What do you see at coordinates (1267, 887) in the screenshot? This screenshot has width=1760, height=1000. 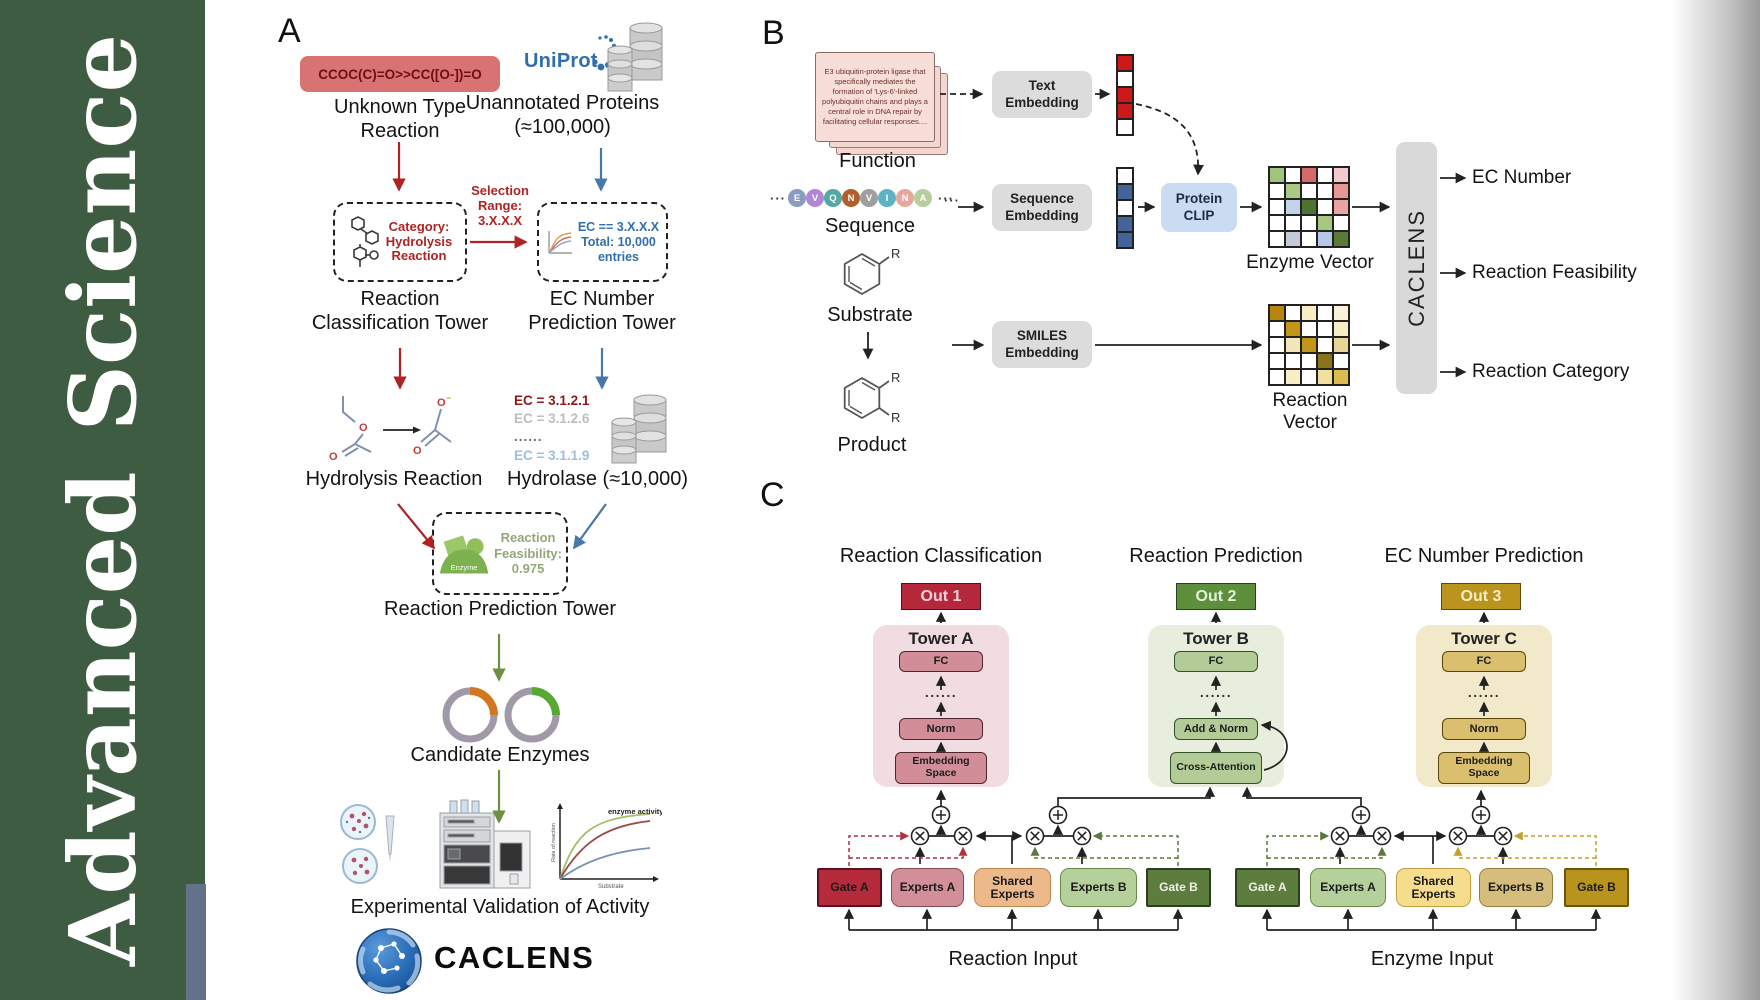 I see `enzyme-gate-a: Gate A` at bounding box center [1267, 887].